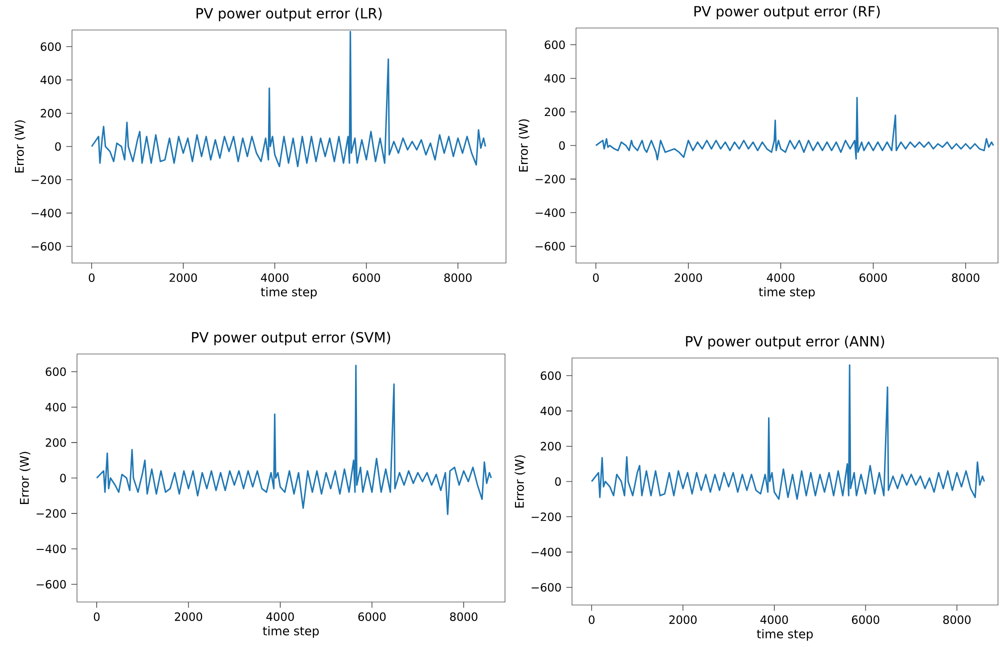  Describe the element at coordinates (291, 339) in the screenshot. I see `chart-title: PV power output error (SVM)` at that location.